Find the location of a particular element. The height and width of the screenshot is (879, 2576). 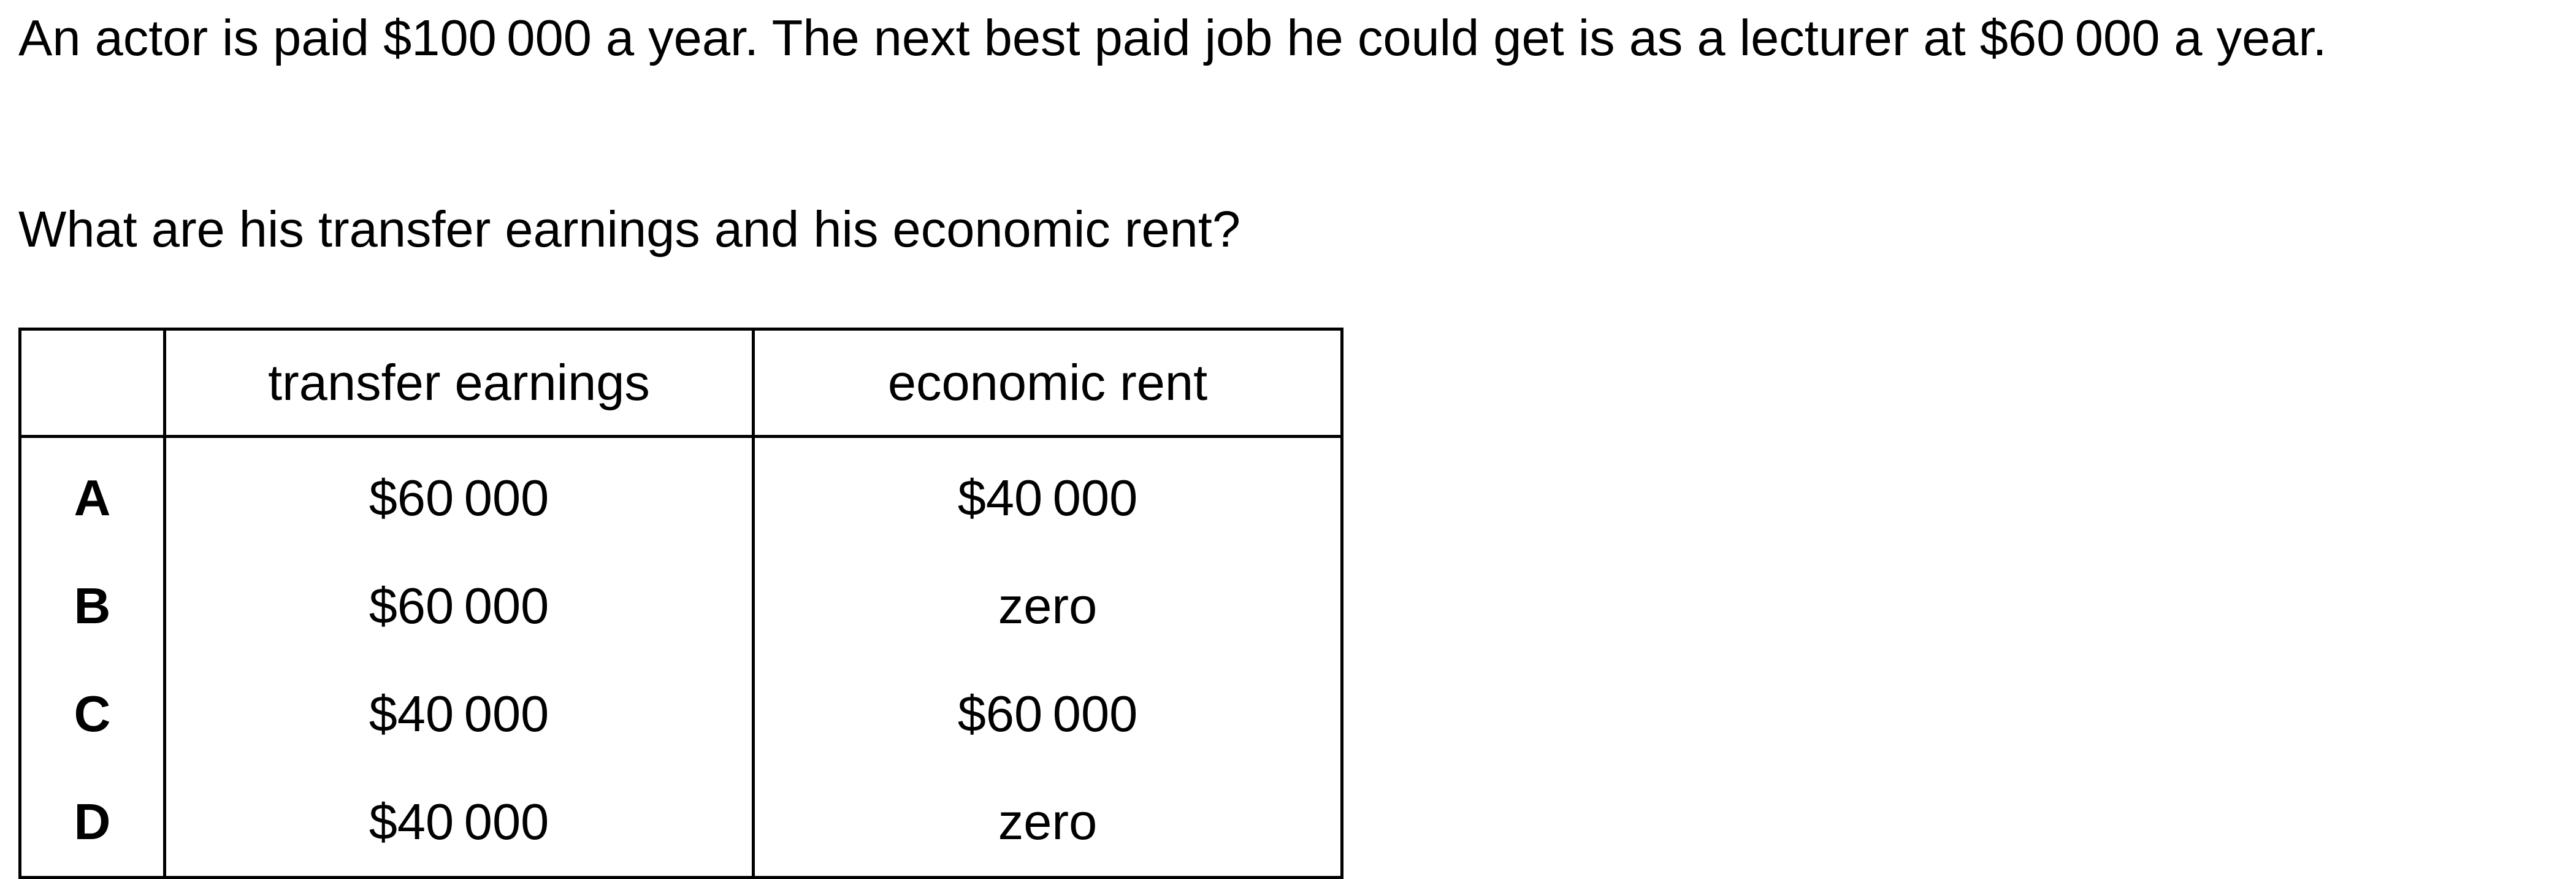

table-header-row: transfer earnings economic rent is located at coordinates (680, 383).